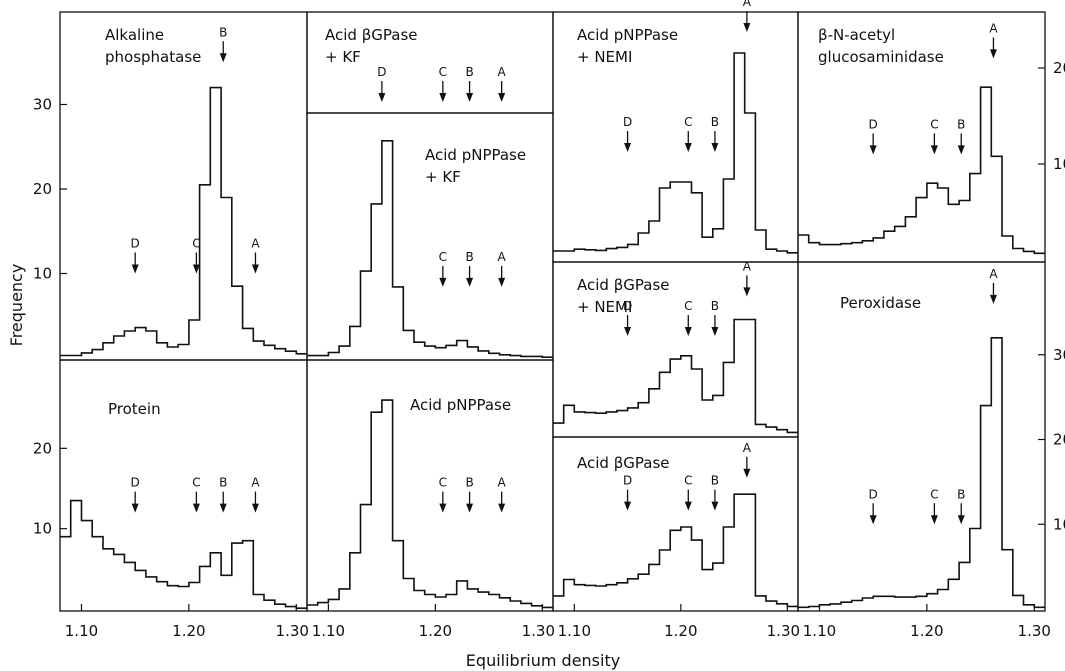  Describe the element at coordinates (881, 57) in the screenshot. I see `panel-title-nag: glucosaminidase` at that location.